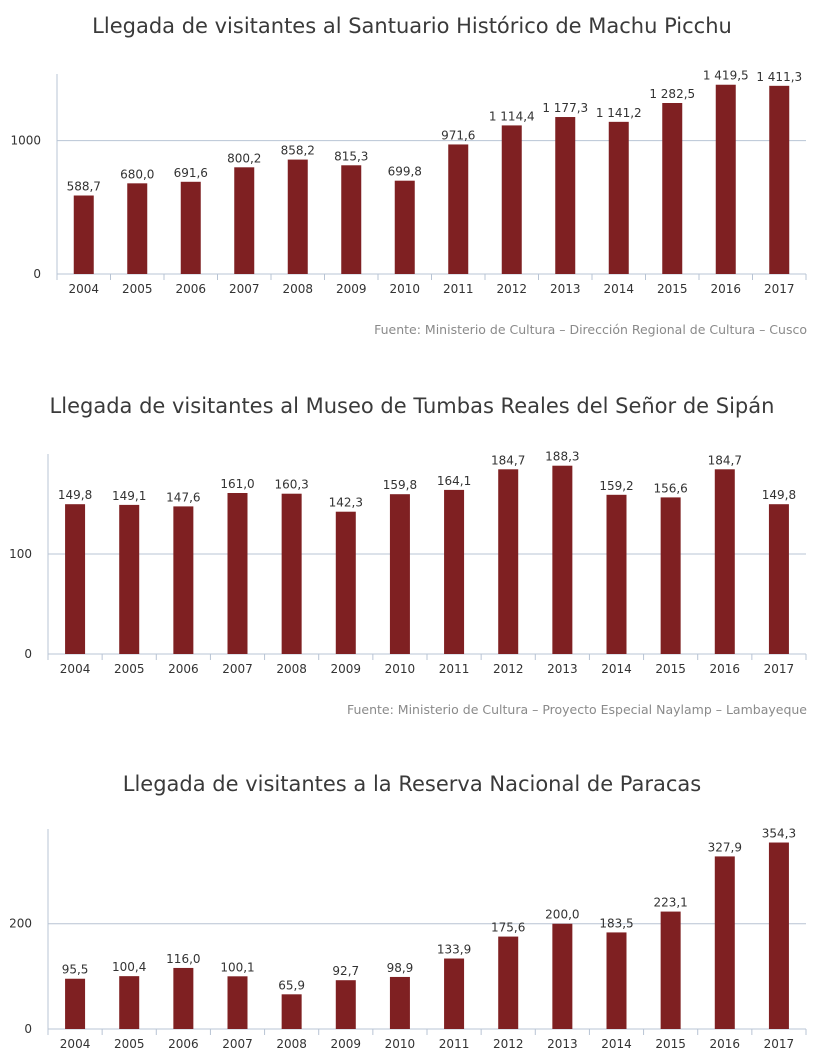 This screenshot has height=1056, width=824. Describe the element at coordinates (400, 968) in the screenshot. I see `value-label: 98,9` at that location.